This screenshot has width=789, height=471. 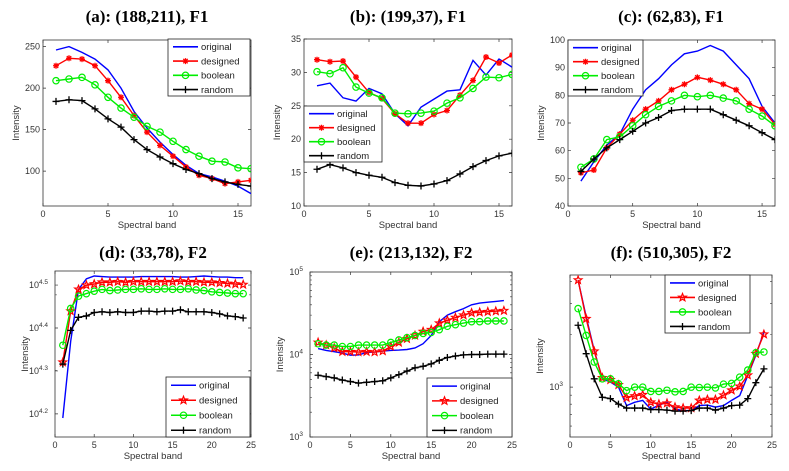 What do you see at coordinates (772, 445) in the screenshot?
I see `x-tick-label: 25` at bounding box center [772, 445].